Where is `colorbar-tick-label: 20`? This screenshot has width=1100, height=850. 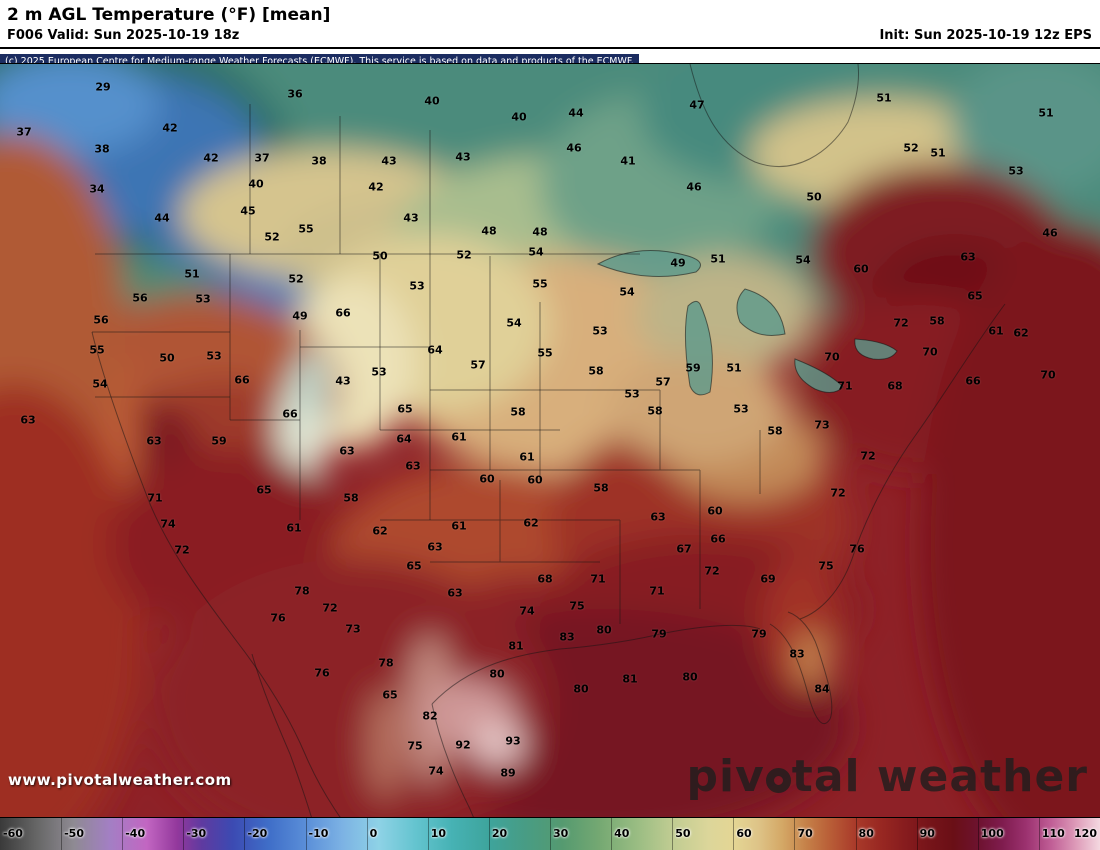
colorbar-tick-label: 20 is located at coordinates (499, 833).